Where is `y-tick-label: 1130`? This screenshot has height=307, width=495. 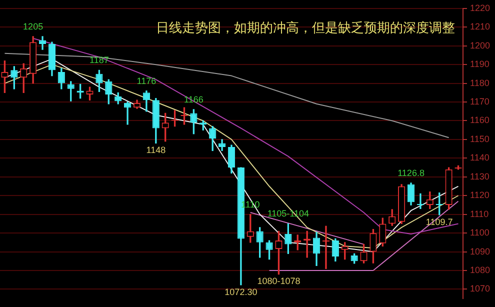 y-tick-label: 1130 is located at coordinates (480, 176).